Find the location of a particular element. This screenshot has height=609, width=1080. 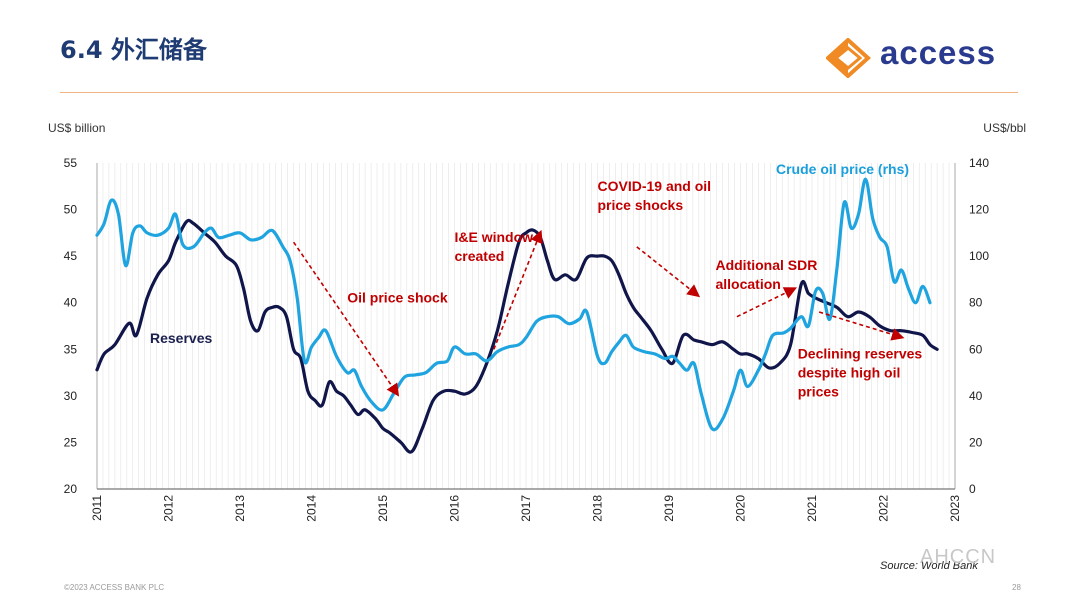

left-tick-label: 45 is located at coordinates (71, 256).